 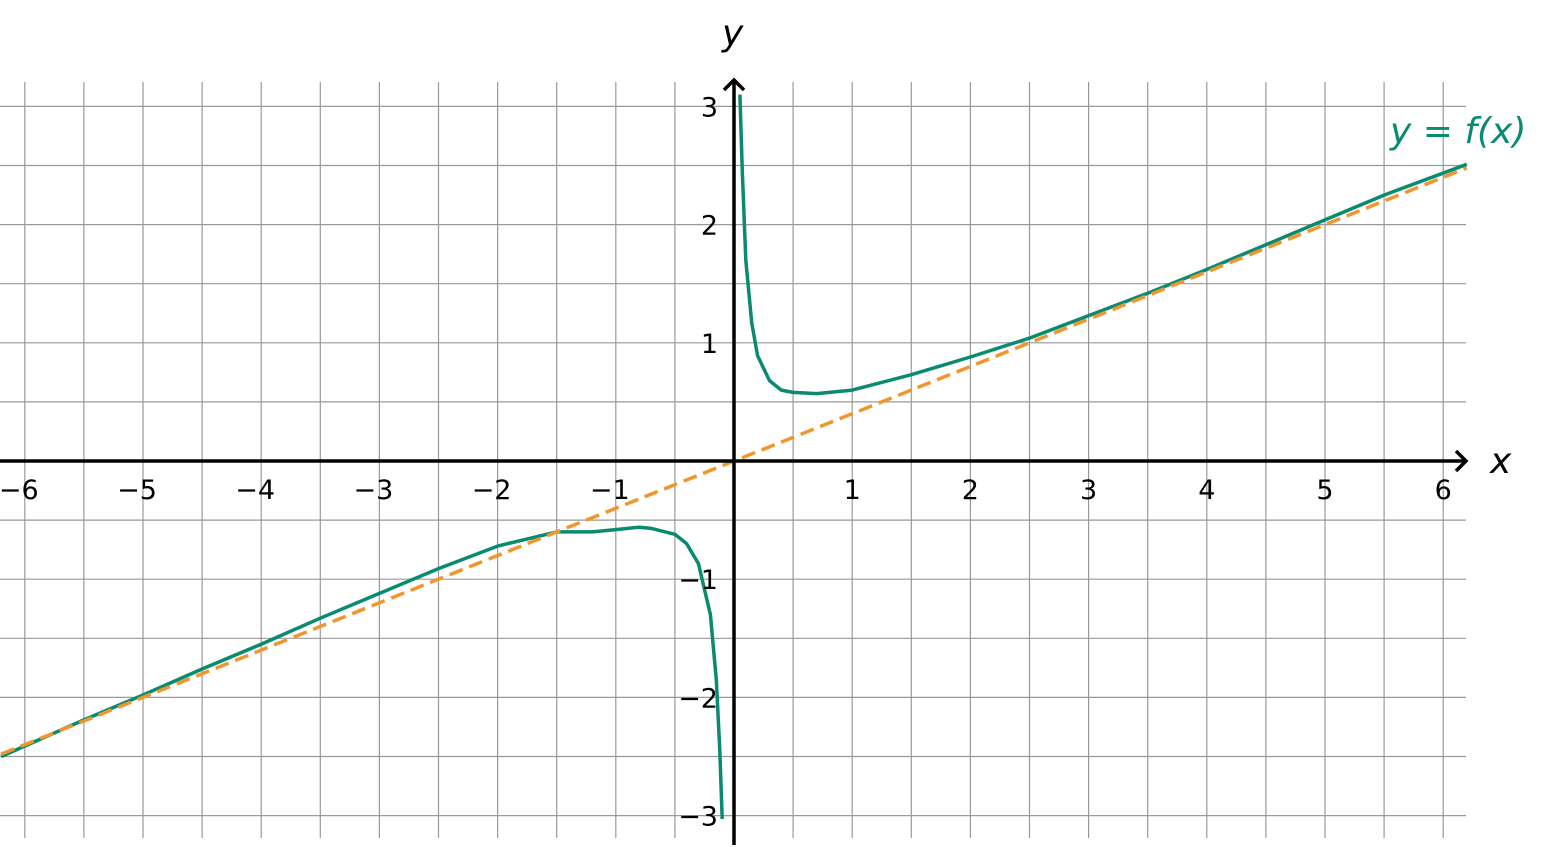 I want to click on x-tick-label: 6, so click(x=1443, y=490).